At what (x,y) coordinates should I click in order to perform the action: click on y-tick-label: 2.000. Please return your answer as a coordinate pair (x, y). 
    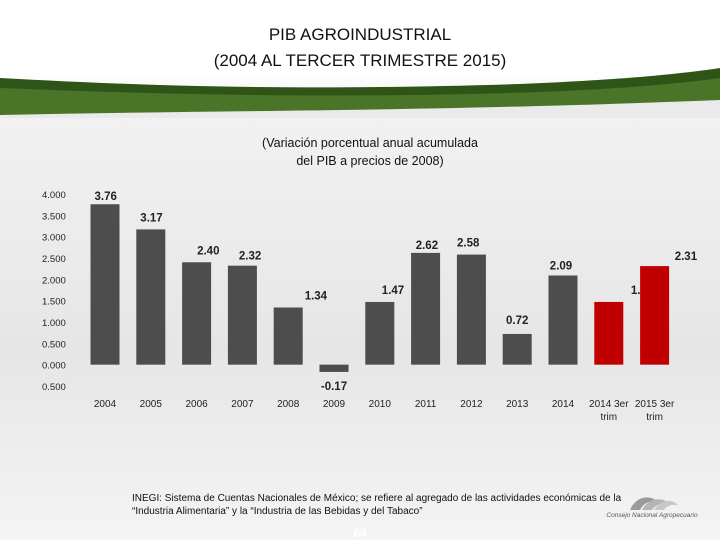
    Looking at the image, I should click on (54, 280).